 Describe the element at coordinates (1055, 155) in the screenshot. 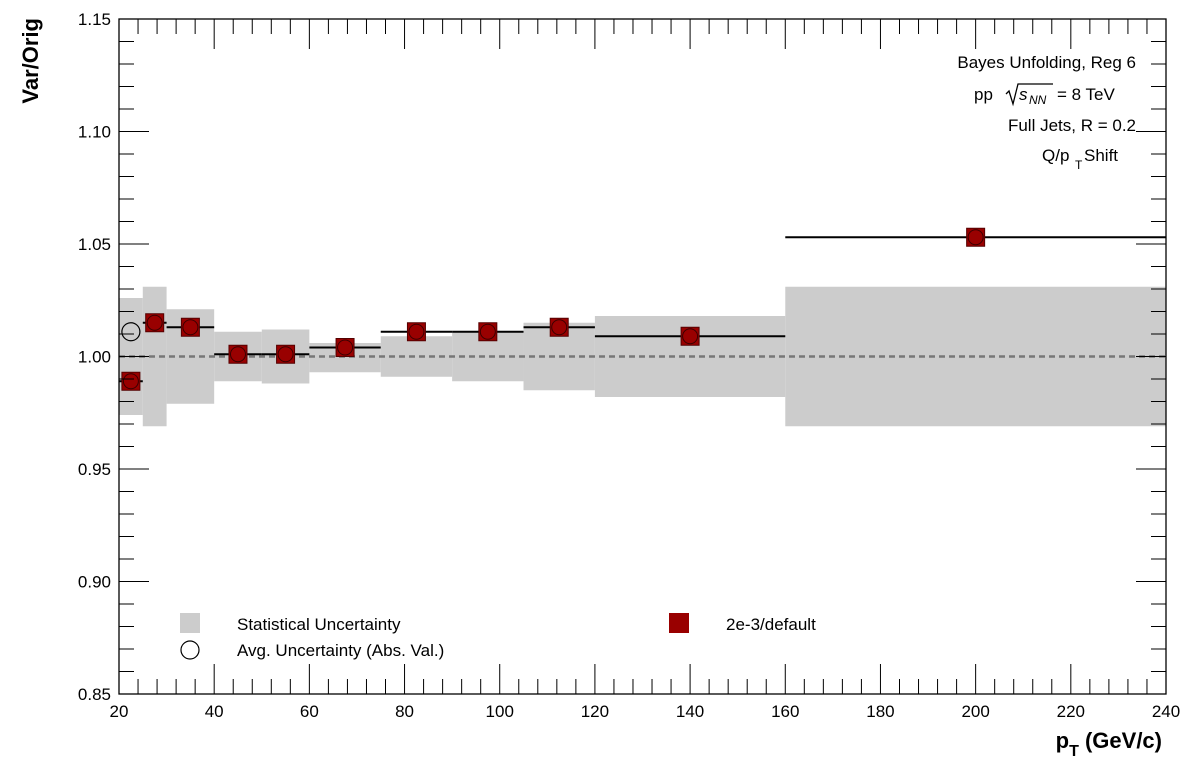

I see `annotation-shift-prefix: Q/p` at that location.